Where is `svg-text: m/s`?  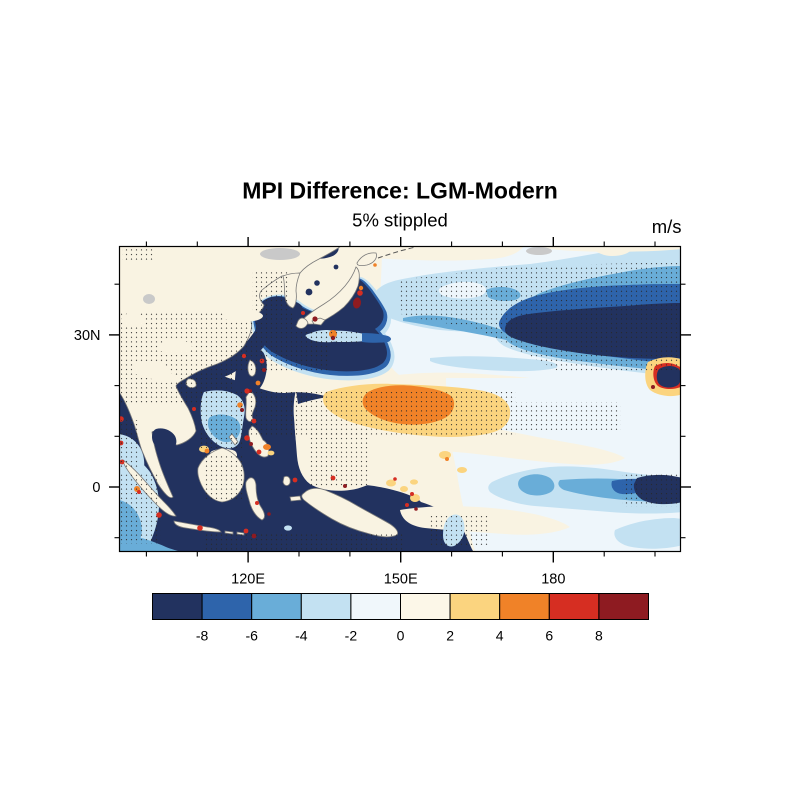 svg-text: m/s is located at coordinates (667, 226).